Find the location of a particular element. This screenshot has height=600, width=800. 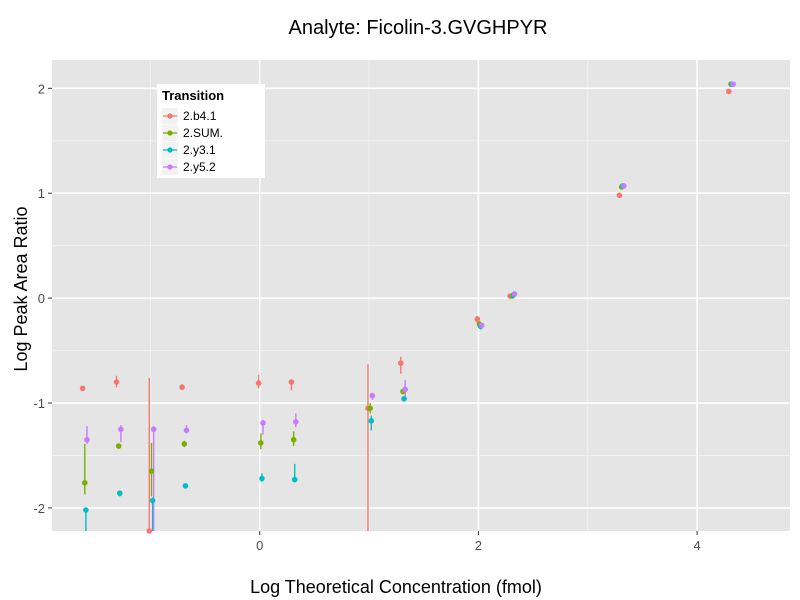

legend-item: 2.b4.1 is located at coordinates (189, 116).